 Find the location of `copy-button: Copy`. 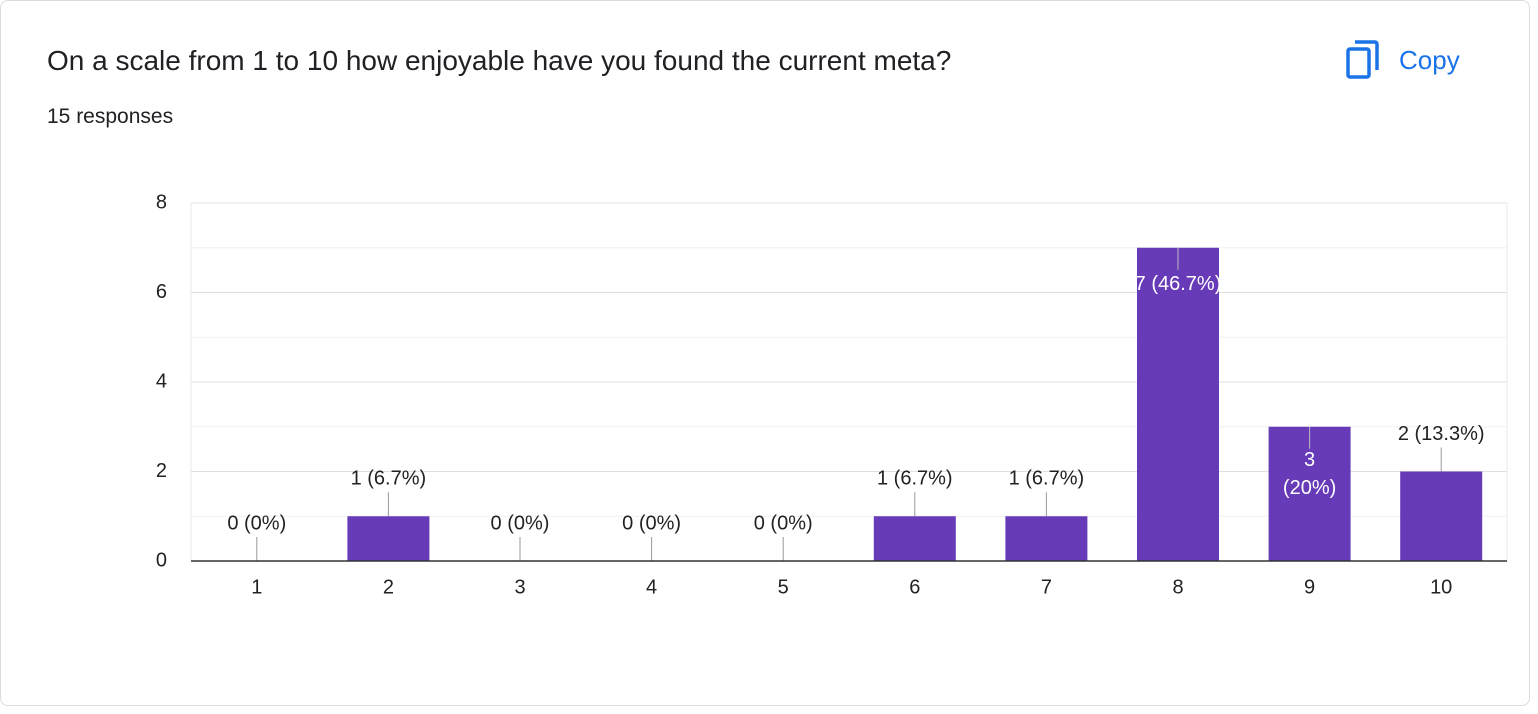

copy-button: Copy is located at coordinates (1402, 60).